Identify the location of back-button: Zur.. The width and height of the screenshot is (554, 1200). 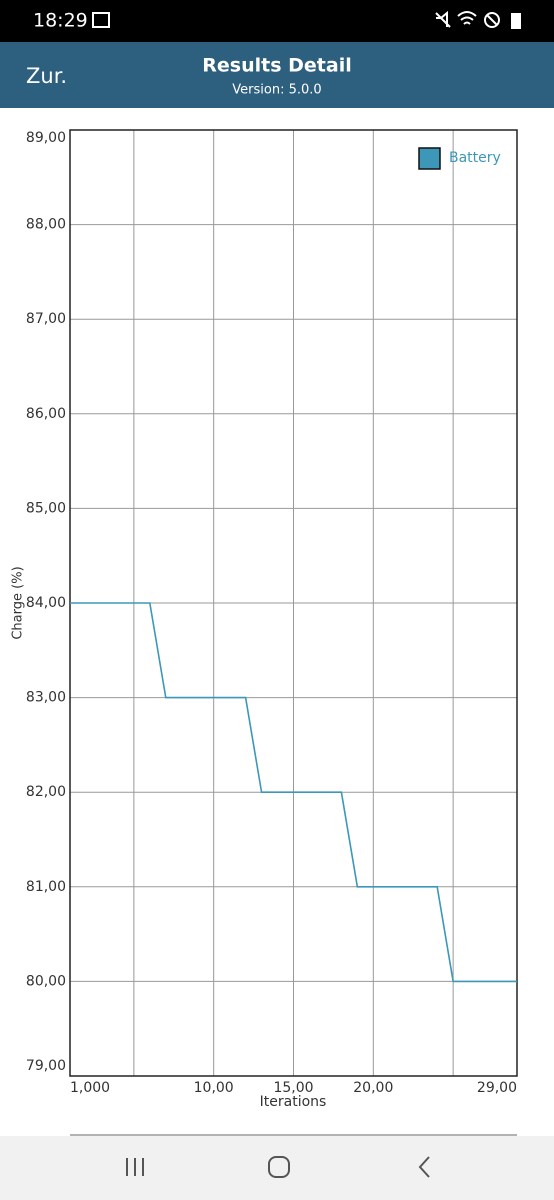
(46, 76).